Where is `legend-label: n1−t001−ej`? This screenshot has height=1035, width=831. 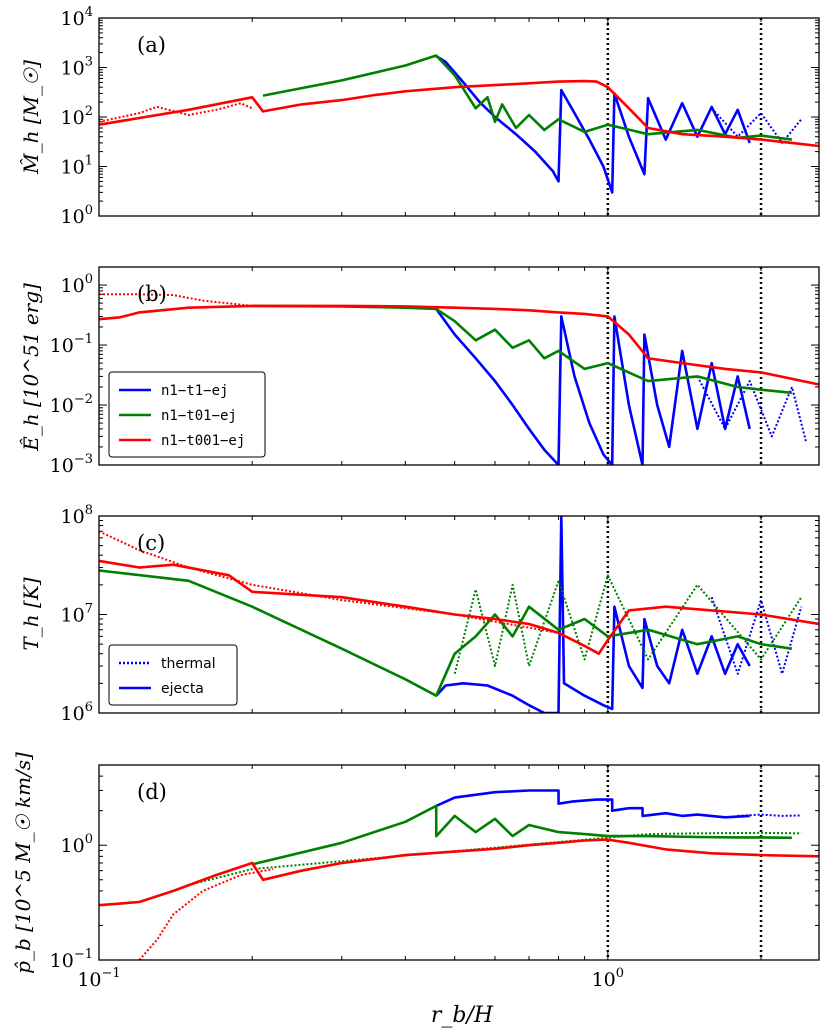 legend-label: n1−t001−ej is located at coordinates (203, 441).